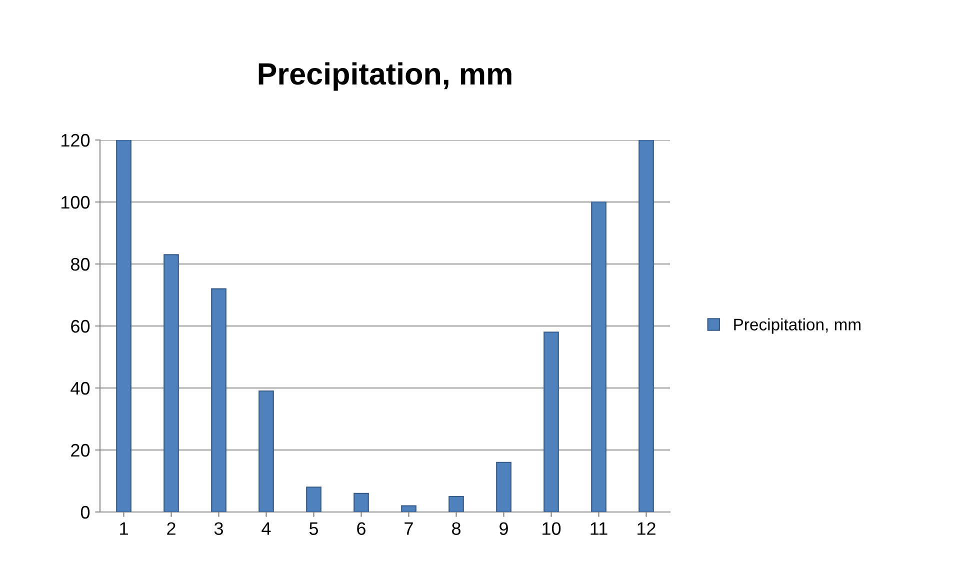 Image resolution: width=960 pixels, height=579 pixels. What do you see at coordinates (85, 512) in the screenshot?
I see `y-tick-label: 0` at bounding box center [85, 512].